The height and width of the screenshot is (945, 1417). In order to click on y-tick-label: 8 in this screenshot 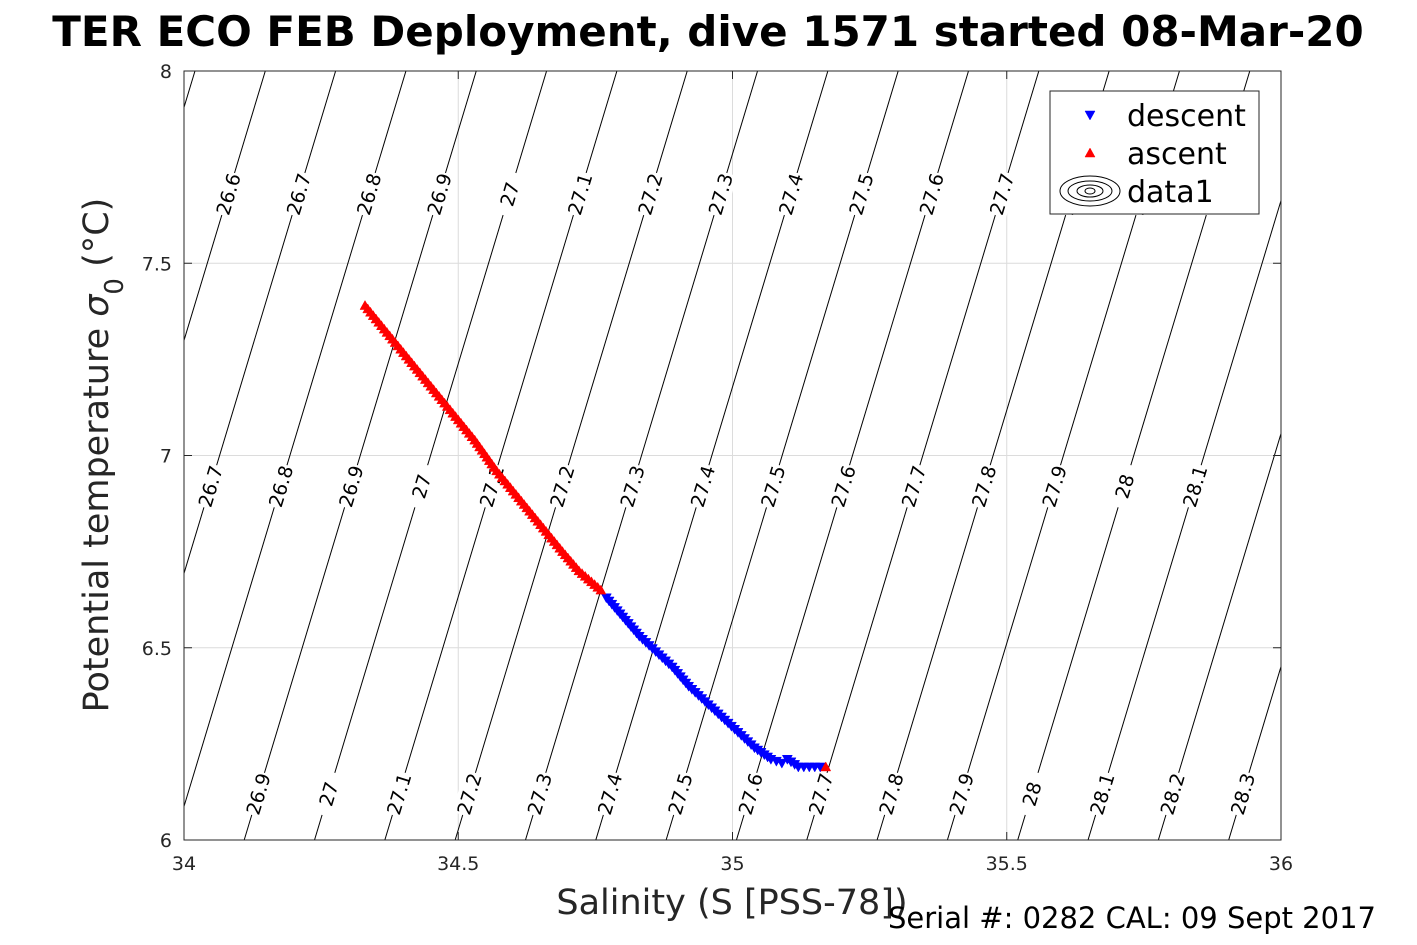, I will do `click(166, 72)`.